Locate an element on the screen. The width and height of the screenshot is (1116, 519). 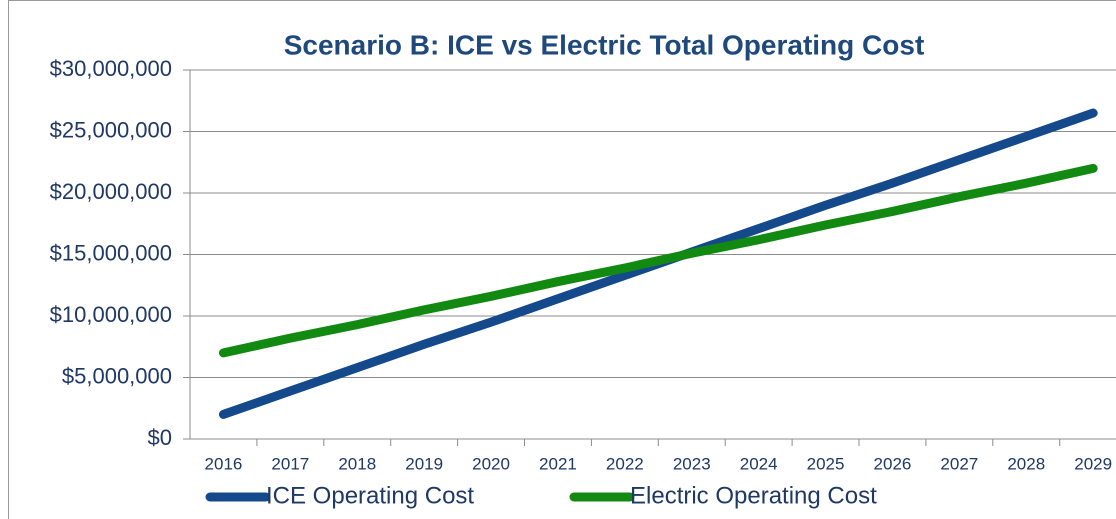
legend-label: ICE Operating Cost is located at coordinates (370, 495).